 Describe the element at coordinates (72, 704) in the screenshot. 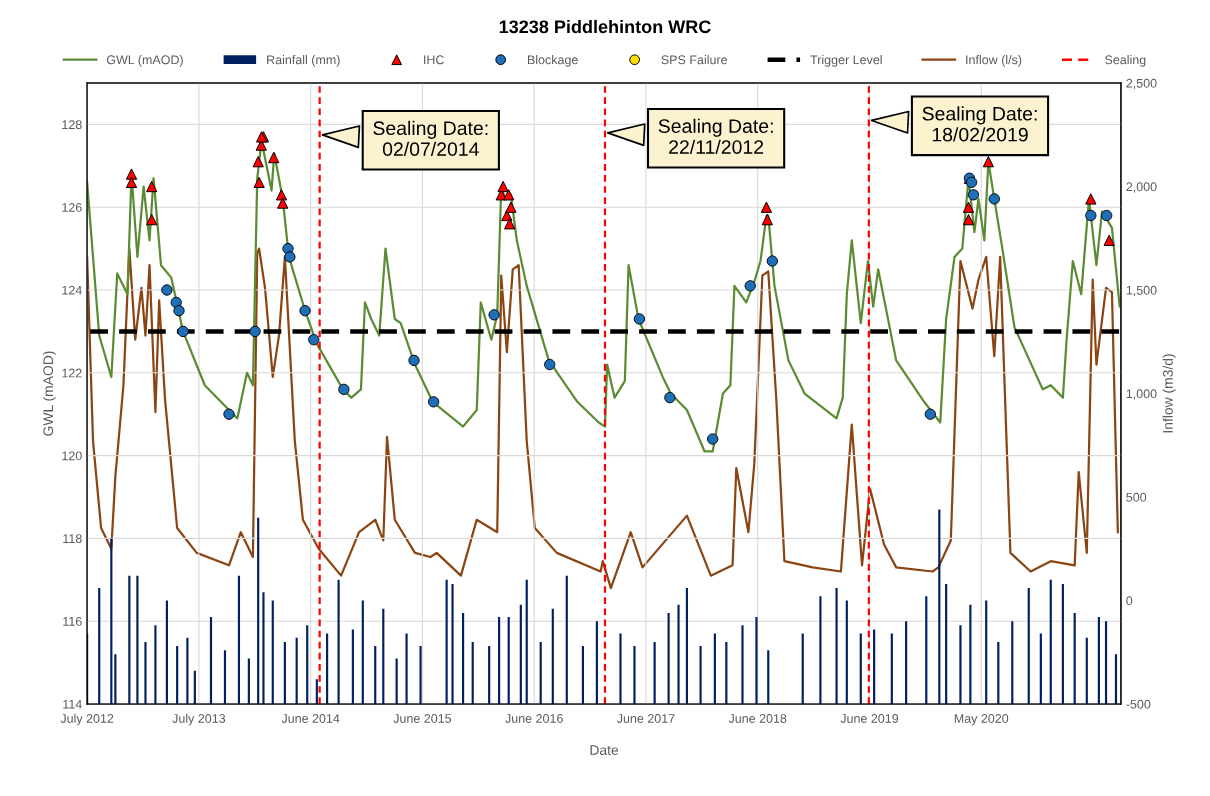

I see `y-tick-label: 114` at that location.